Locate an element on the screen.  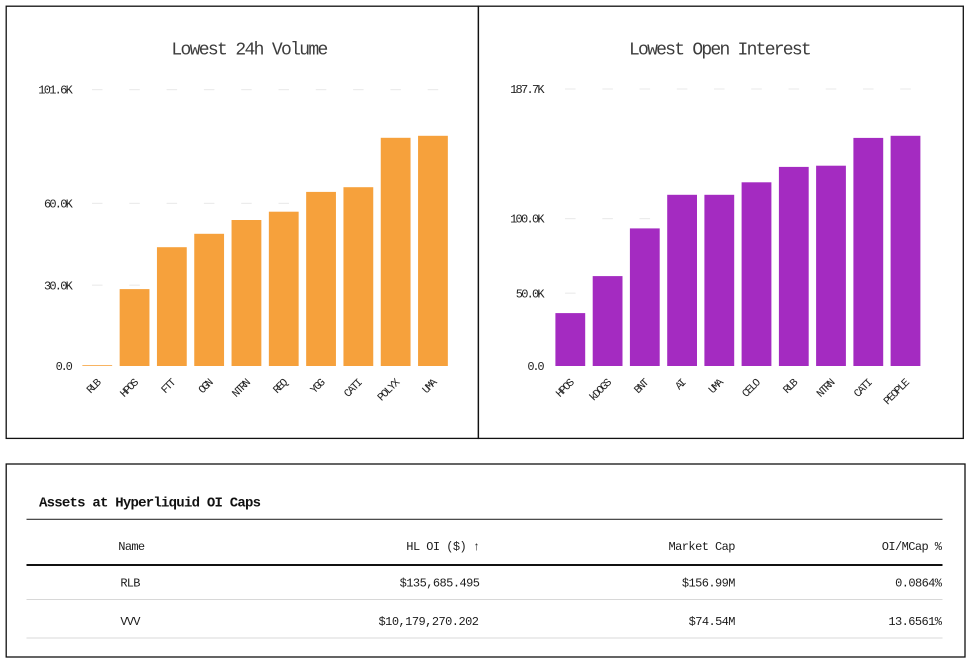
svg-text: kDOGS is located at coordinates (601, 390).